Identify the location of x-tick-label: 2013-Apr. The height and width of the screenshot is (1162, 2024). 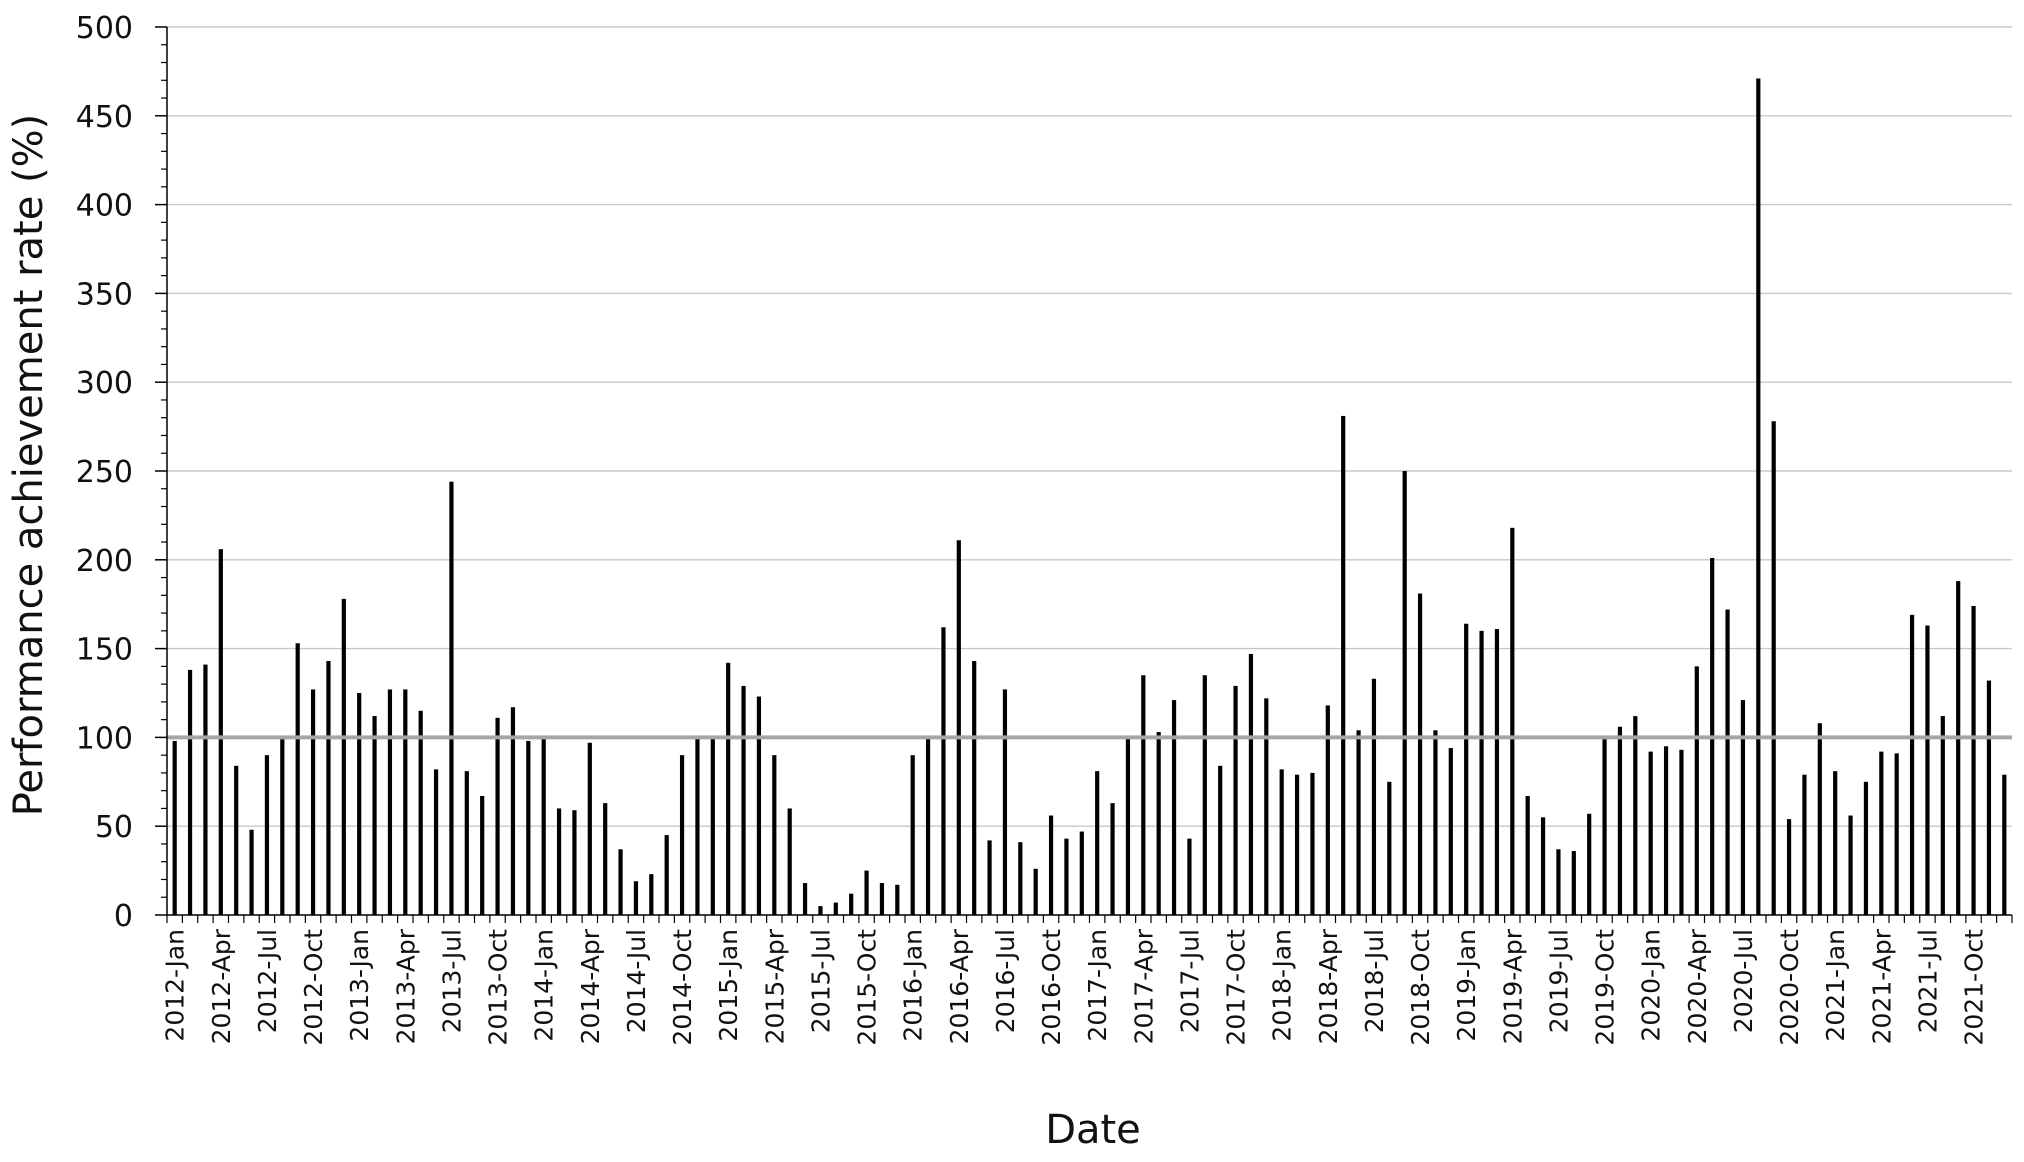
(405, 986).